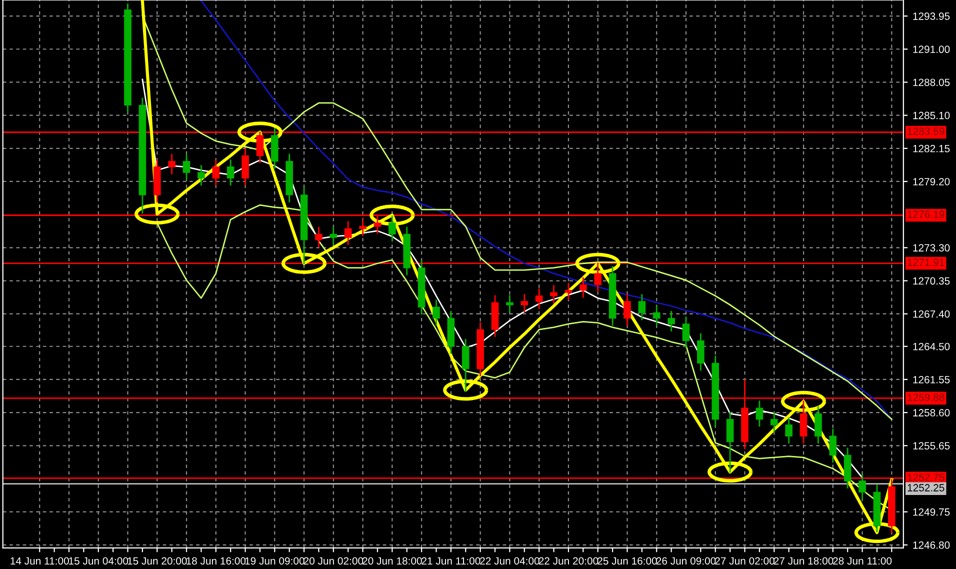 The width and height of the screenshot is (956, 569). Describe the element at coordinates (926, 397) in the screenshot. I see `ref-line-label: 1259.88` at that location.